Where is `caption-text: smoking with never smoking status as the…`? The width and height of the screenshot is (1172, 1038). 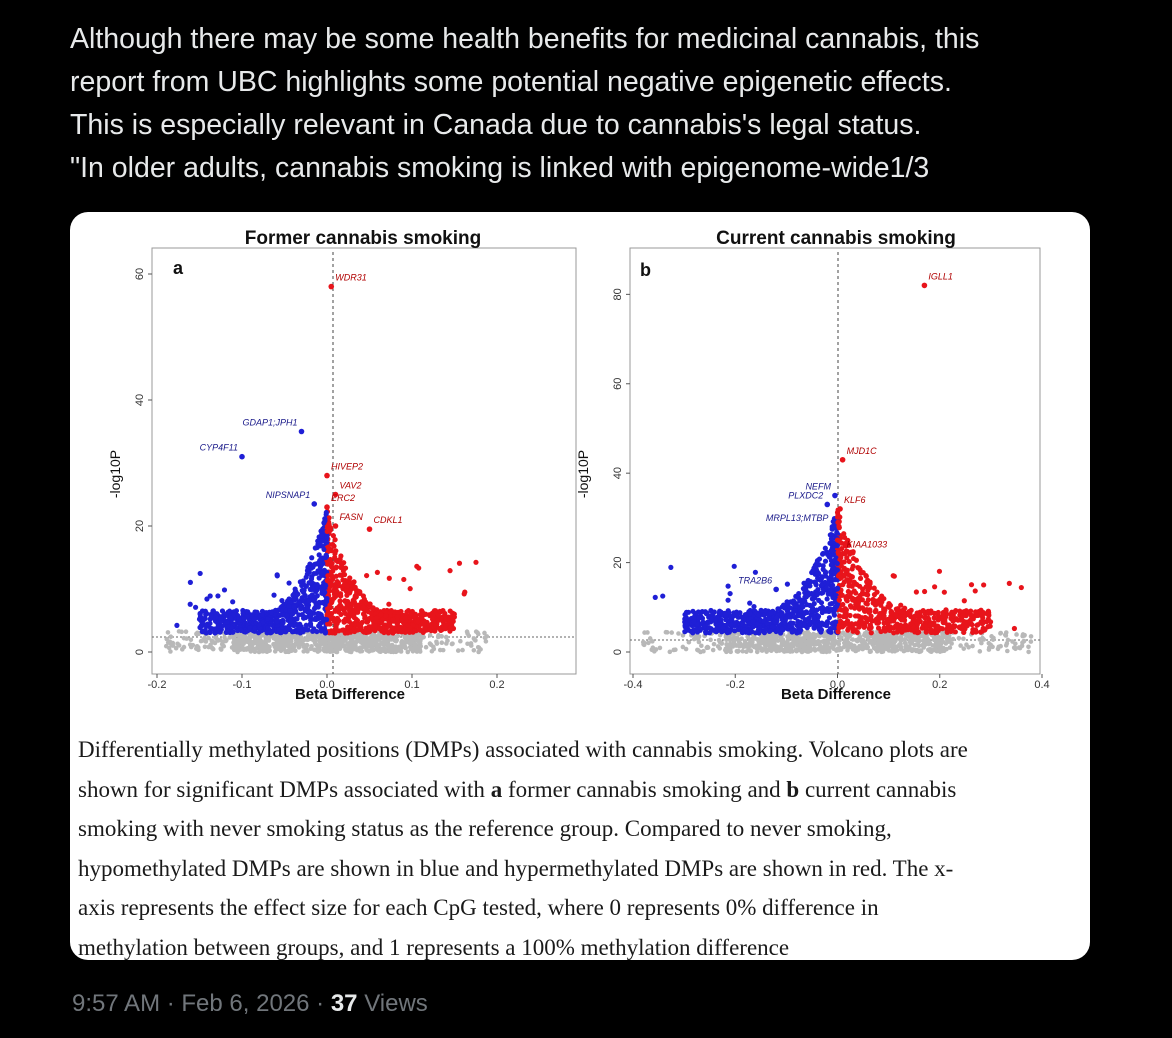
caption-text: smoking with never smoking status as the… is located at coordinates (485, 828).